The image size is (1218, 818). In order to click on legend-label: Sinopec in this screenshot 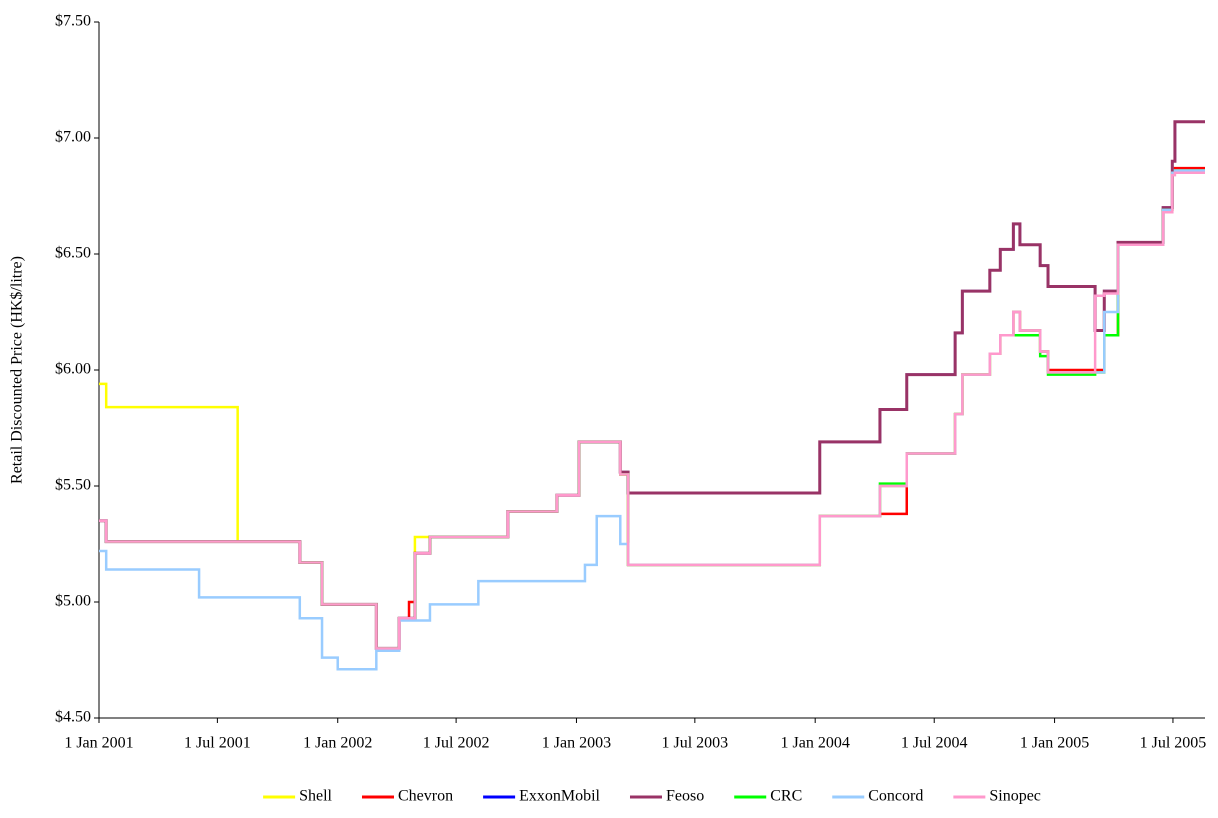, I will do `click(1015, 796)`.